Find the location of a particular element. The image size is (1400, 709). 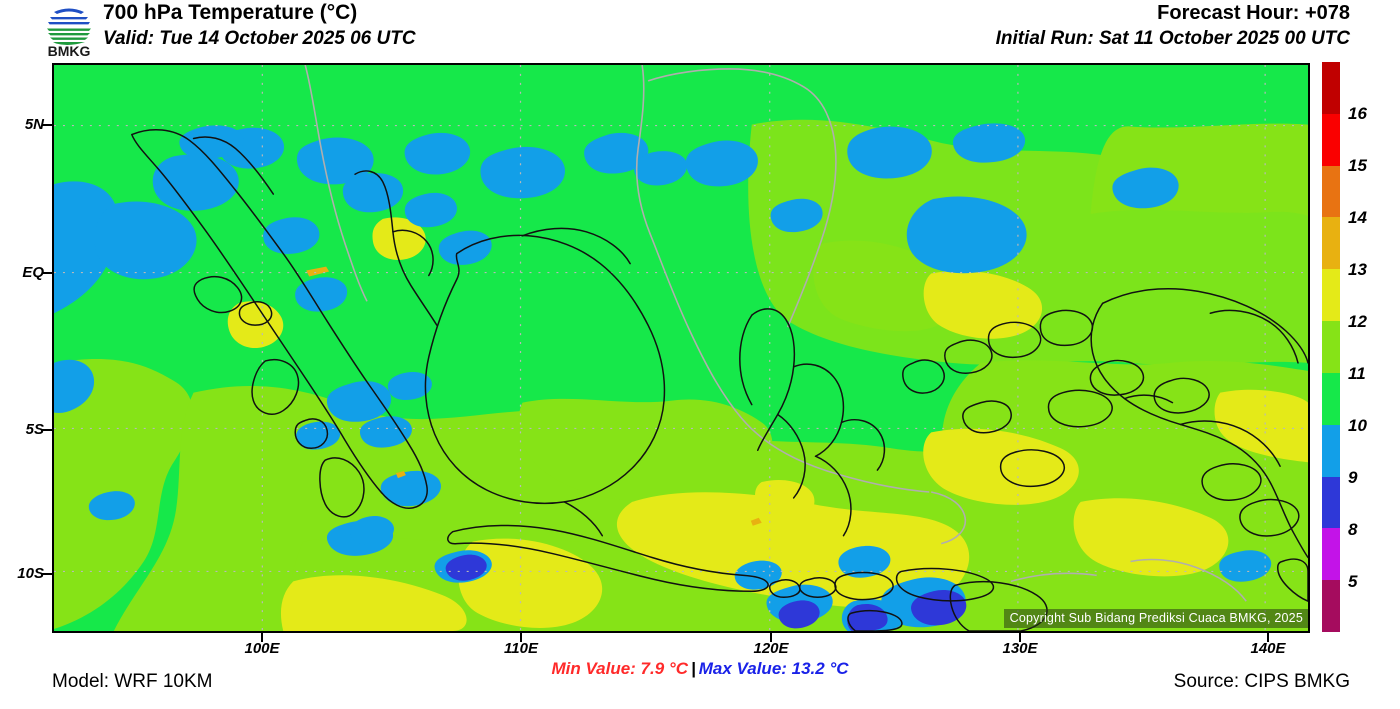

colorbar-tick-12: 12 is located at coordinates (1357, 321).